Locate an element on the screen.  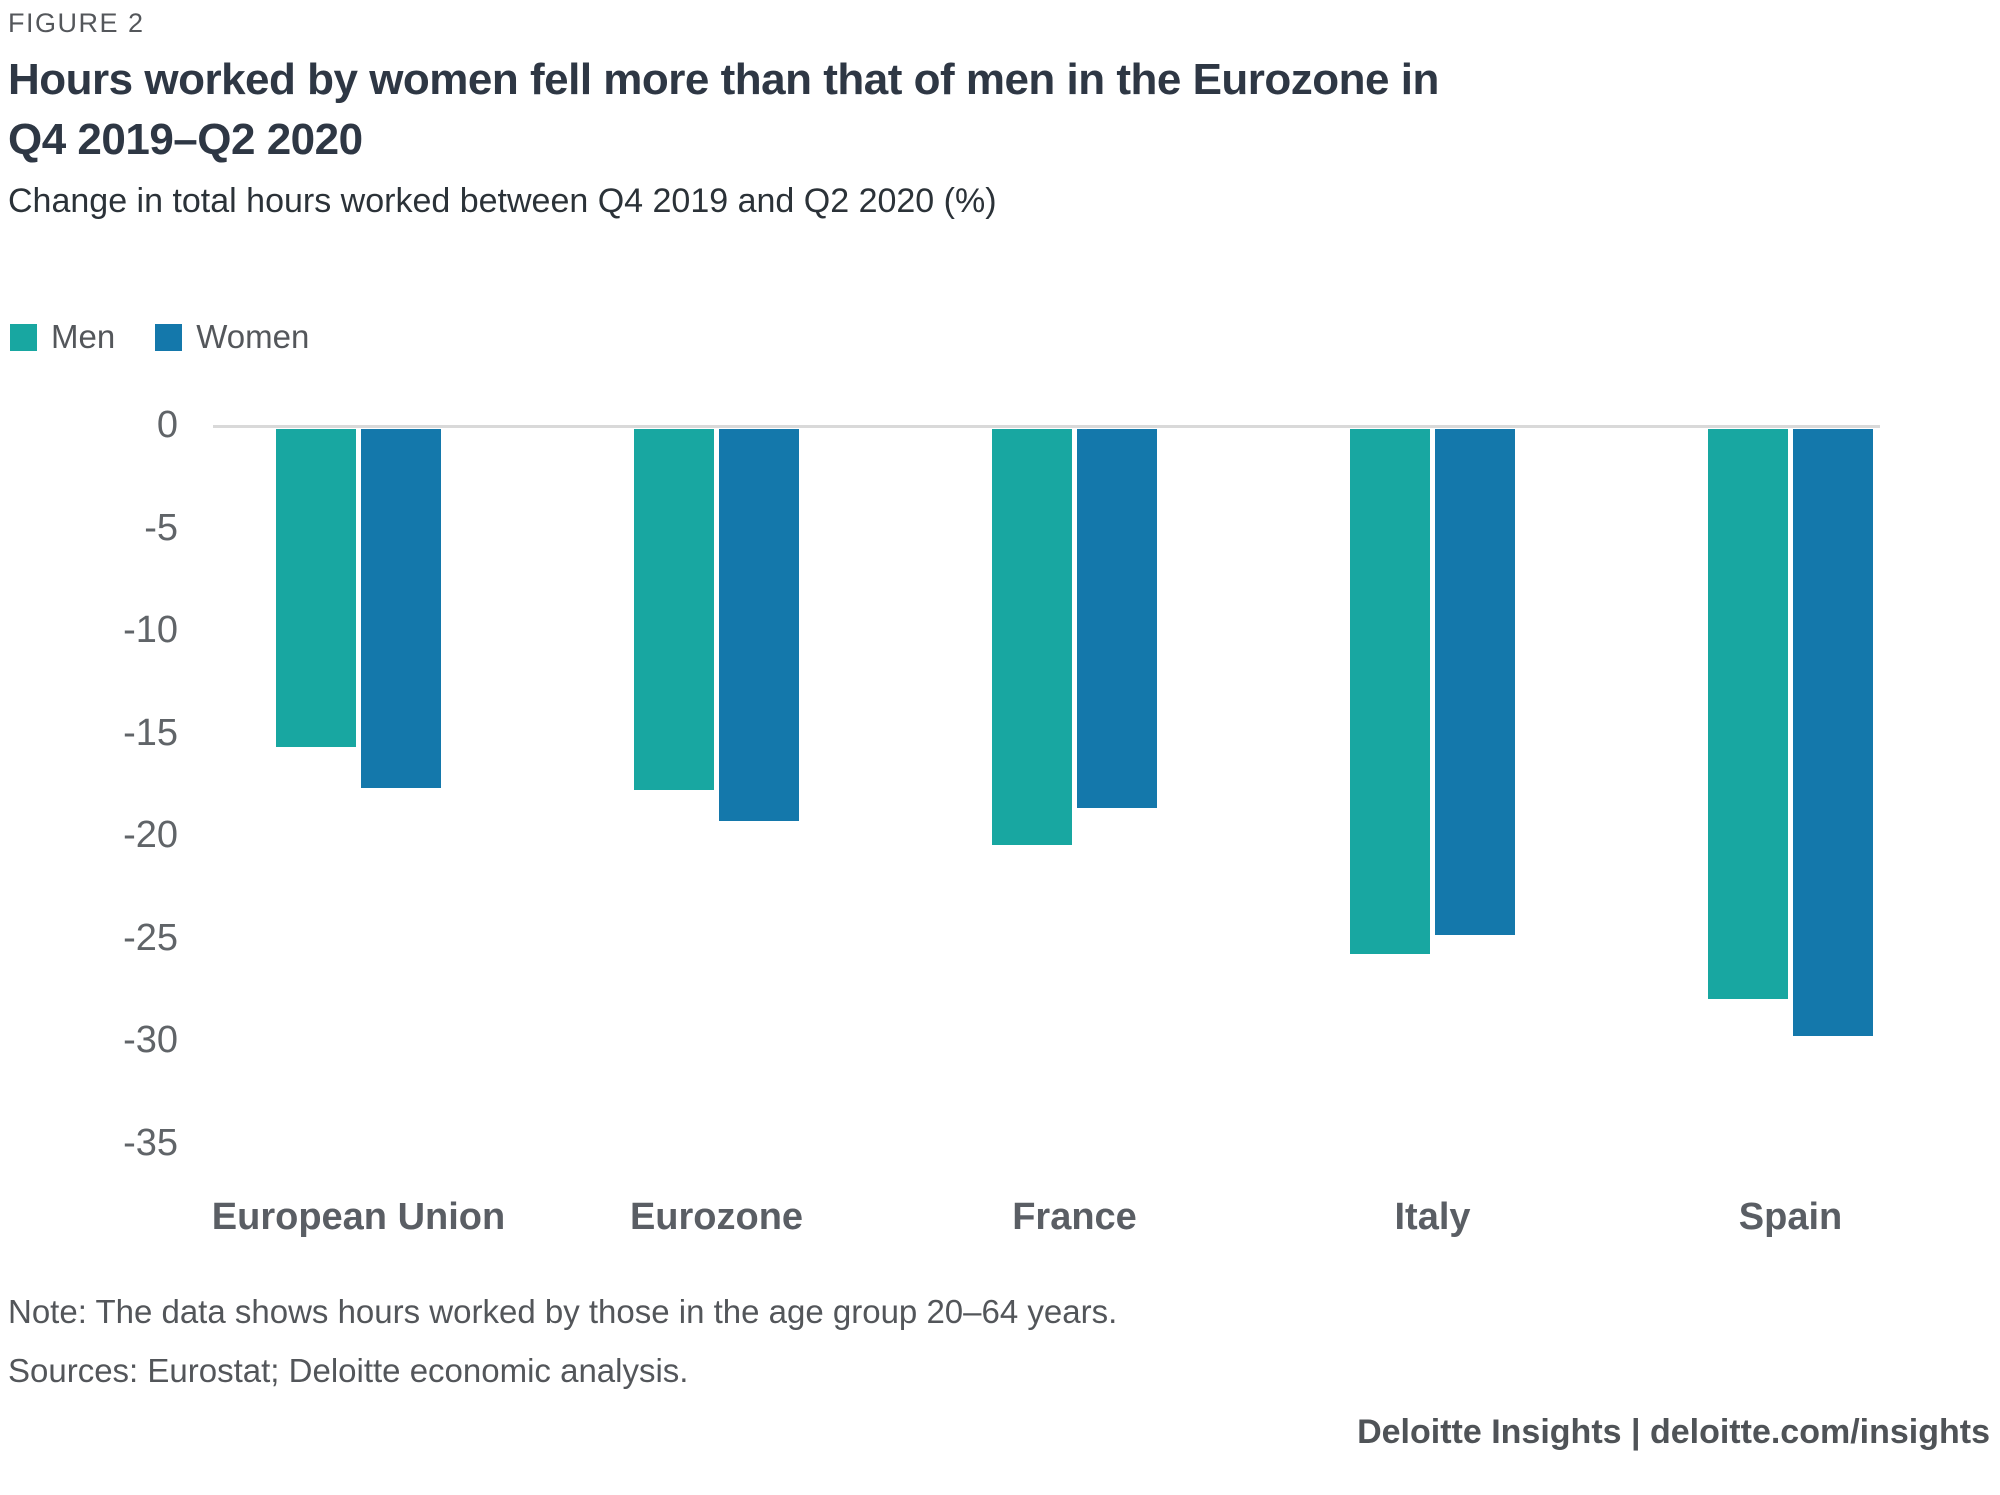
chart-title-line2: Q4 2019–Q2 2020 is located at coordinates (185, 139).